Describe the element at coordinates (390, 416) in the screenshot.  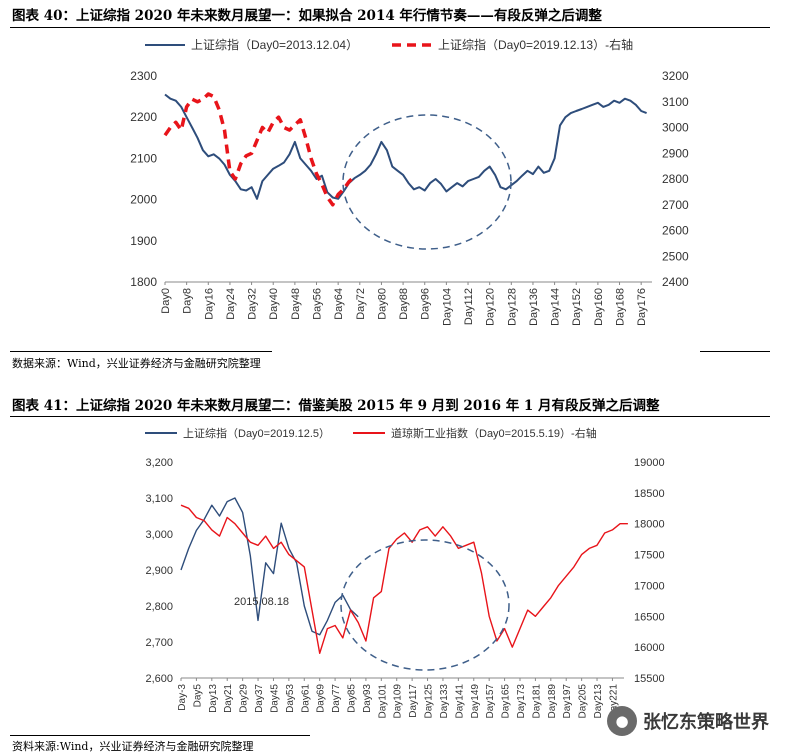
I see `figure-2-top-rule` at that location.